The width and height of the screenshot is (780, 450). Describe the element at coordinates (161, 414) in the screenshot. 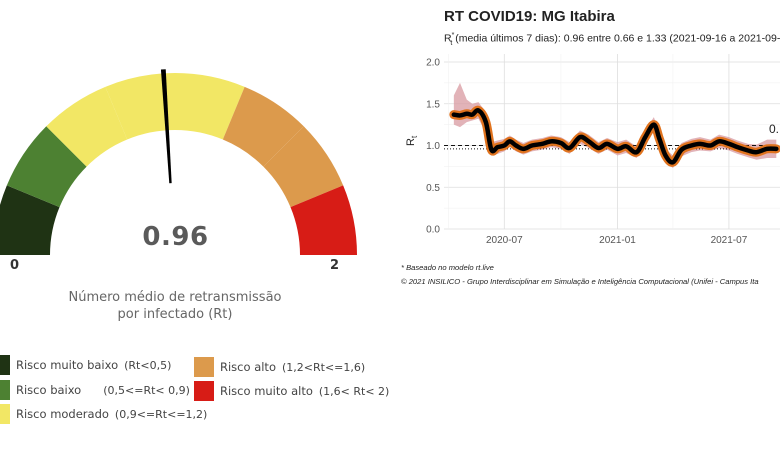

I see `legend-range: (0,9<=Rt<=1,2)` at that location.